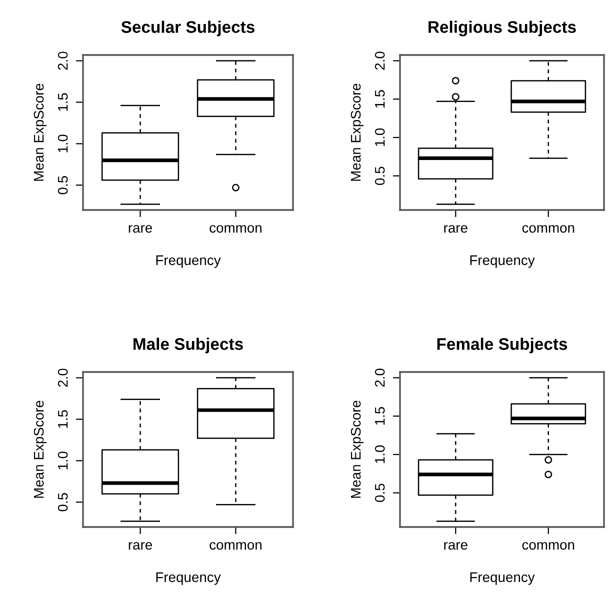  What do you see at coordinates (502, 346) in the screenshot?
I see `chart-title: Female Subjects` at bounding box center [502, 346].